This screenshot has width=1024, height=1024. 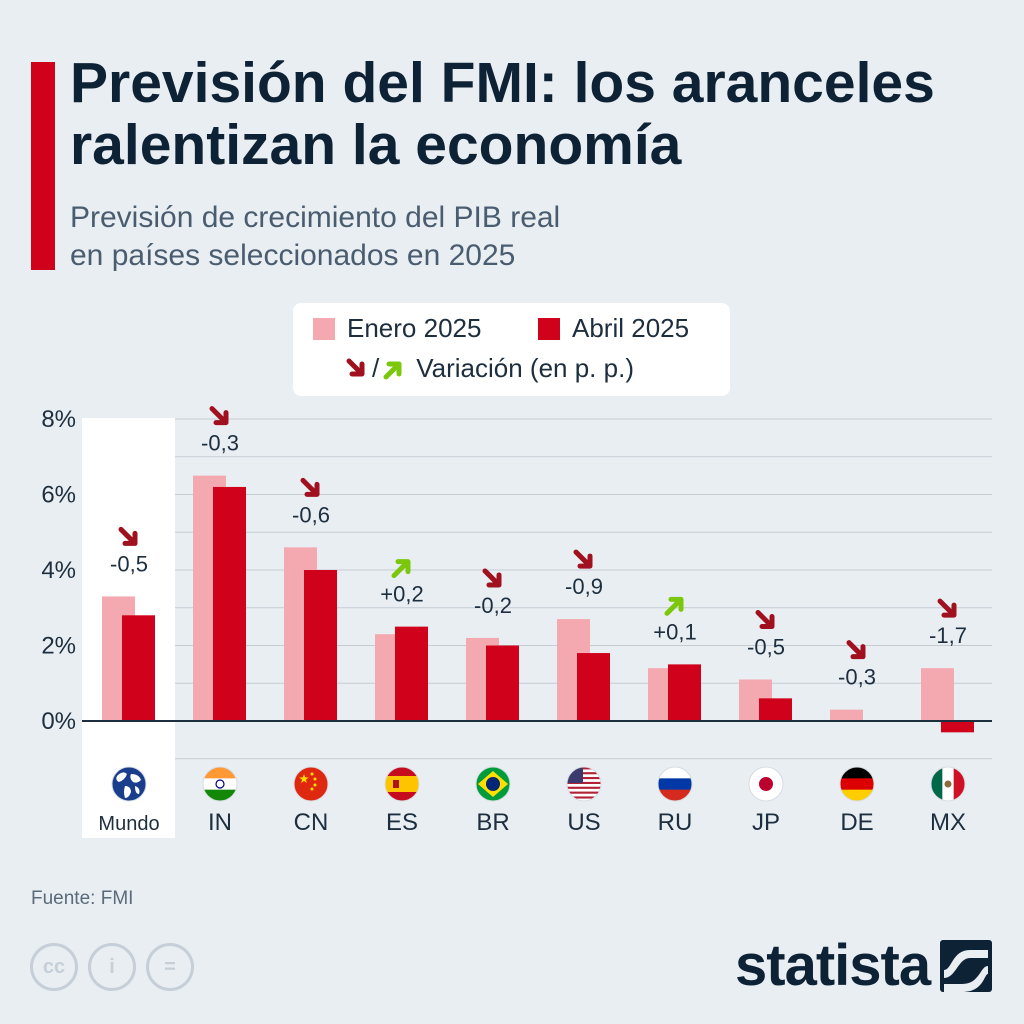 I want to click on license-icons: cc i =, so click(x=112, y=967).